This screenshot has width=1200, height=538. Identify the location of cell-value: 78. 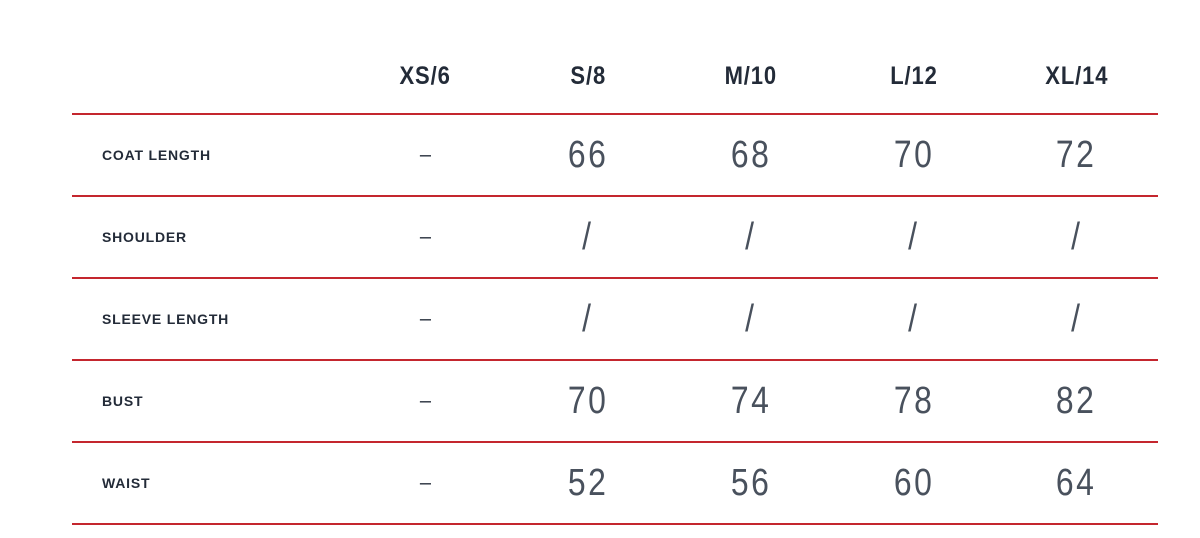
(914, 401).